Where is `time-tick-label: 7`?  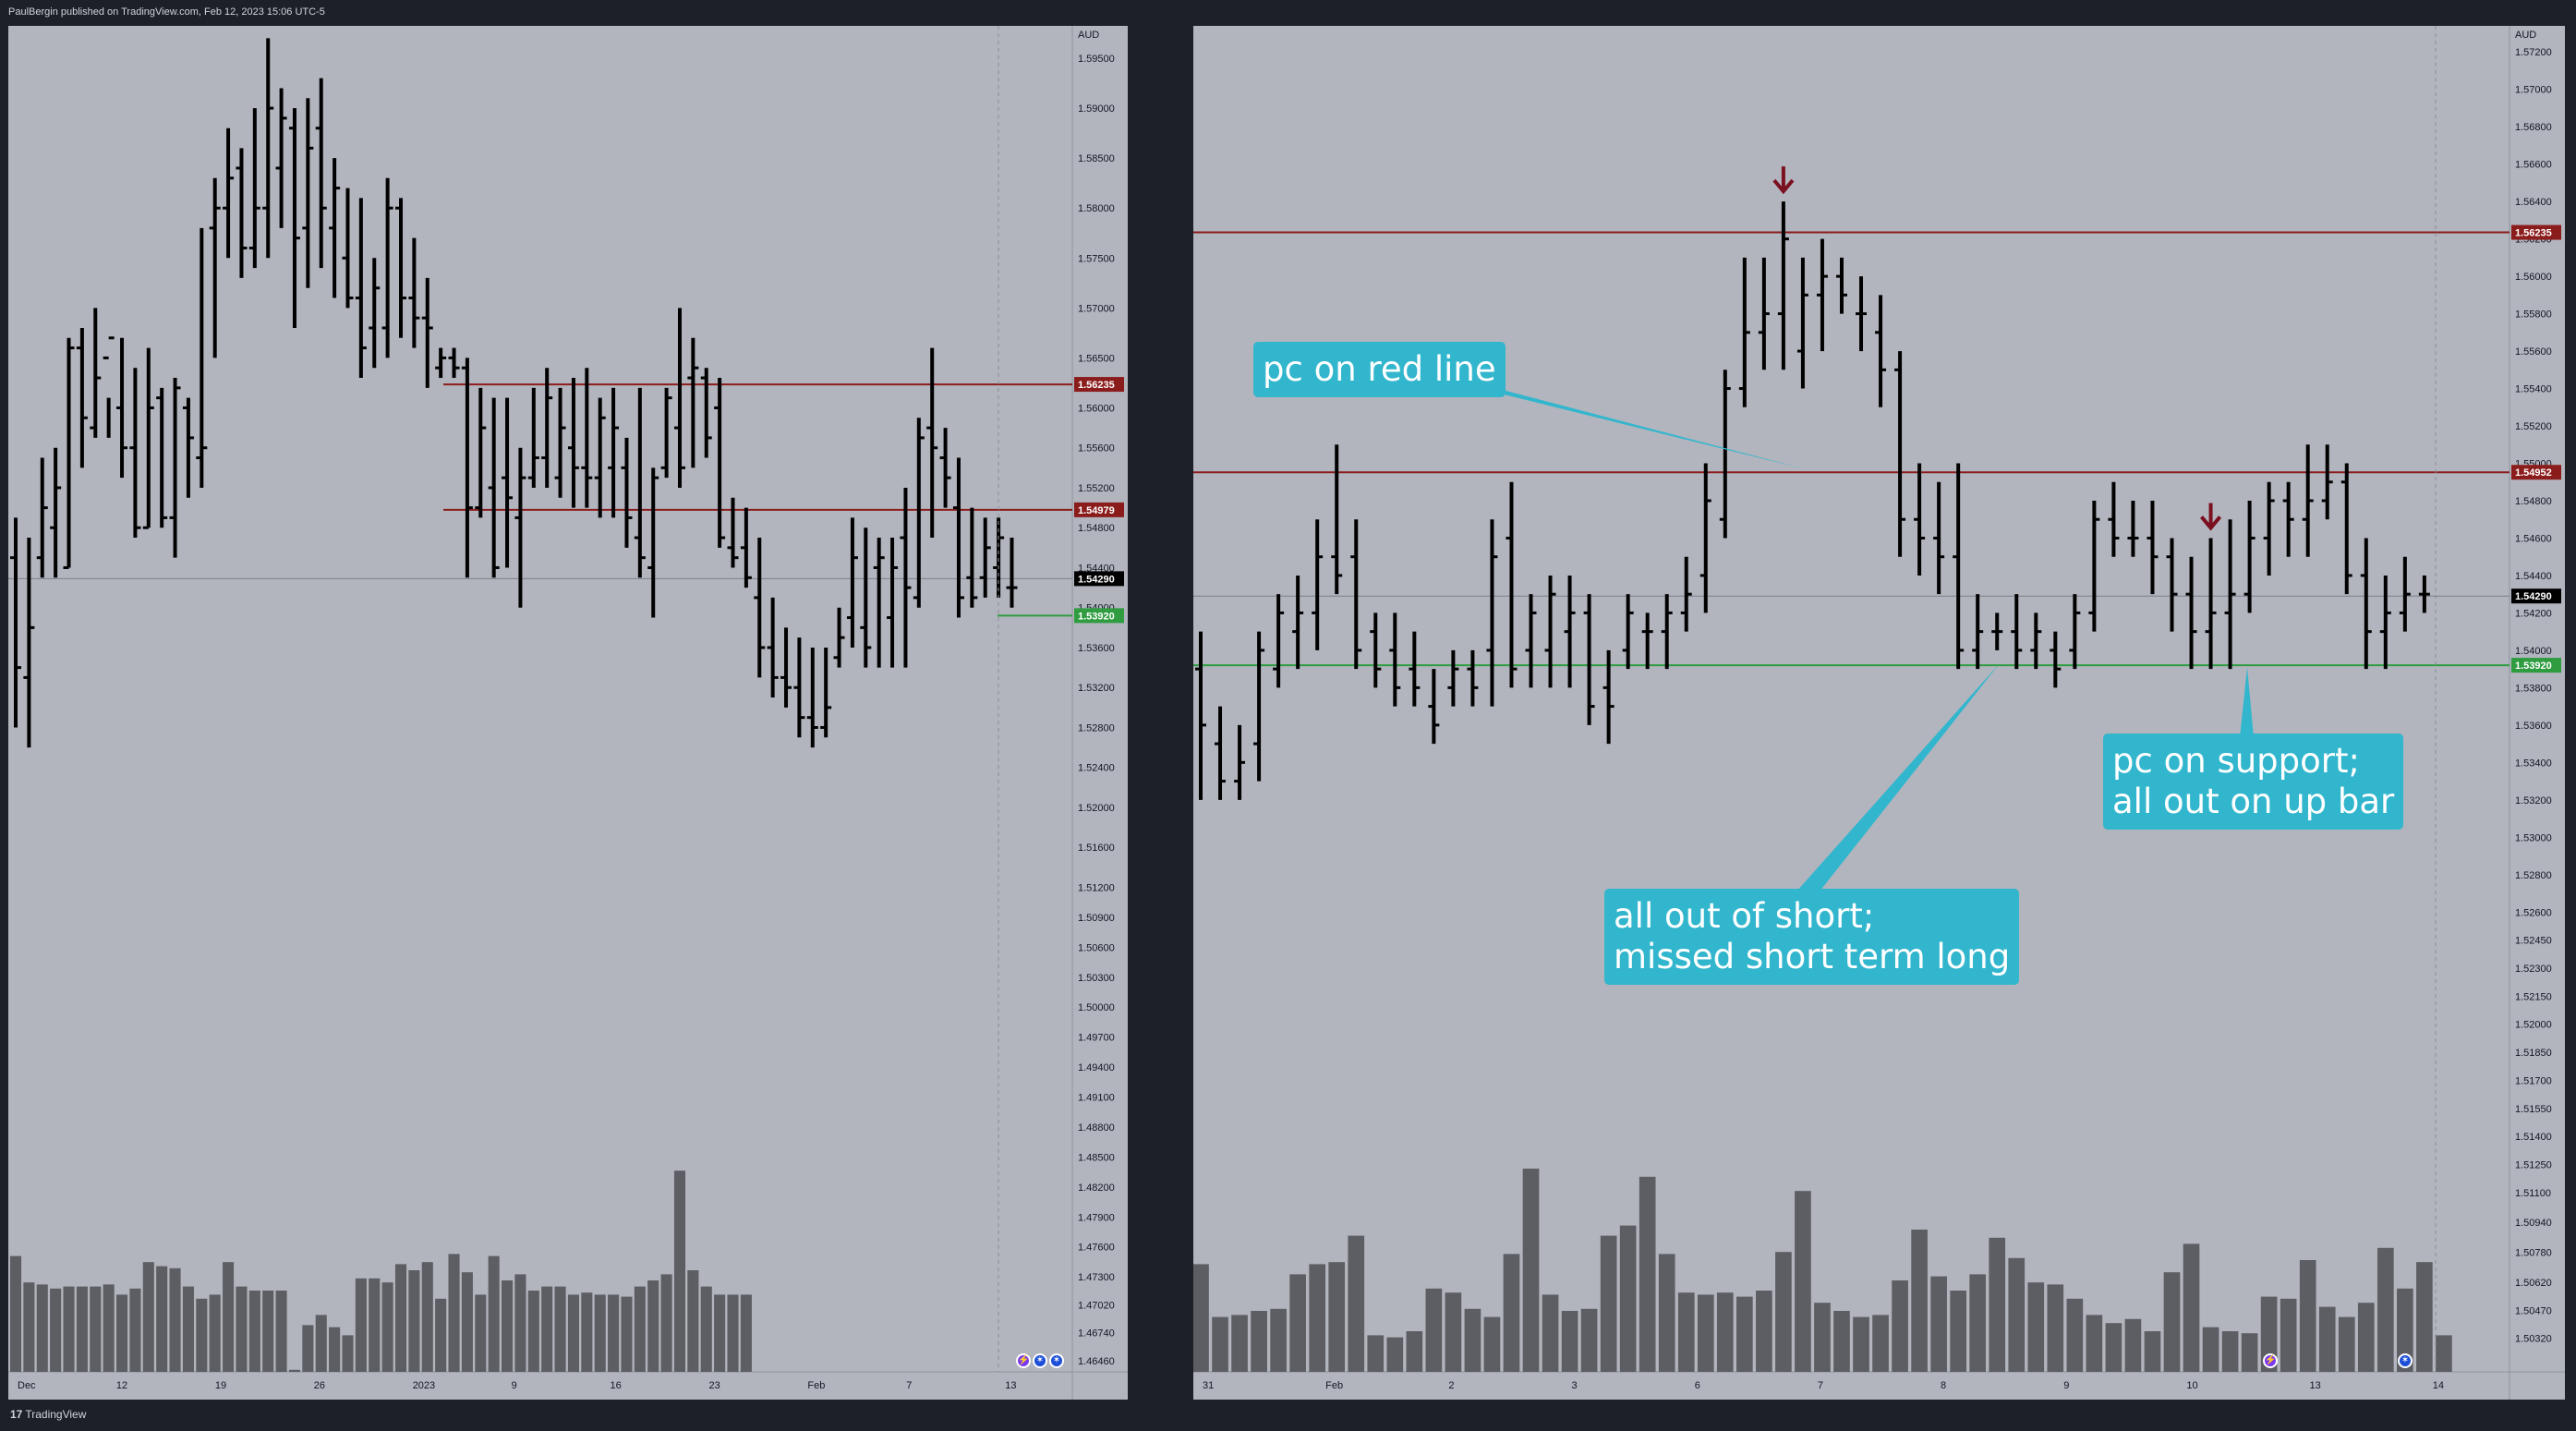 time-tick-label: 7 is located at coordinates (909, 1385).